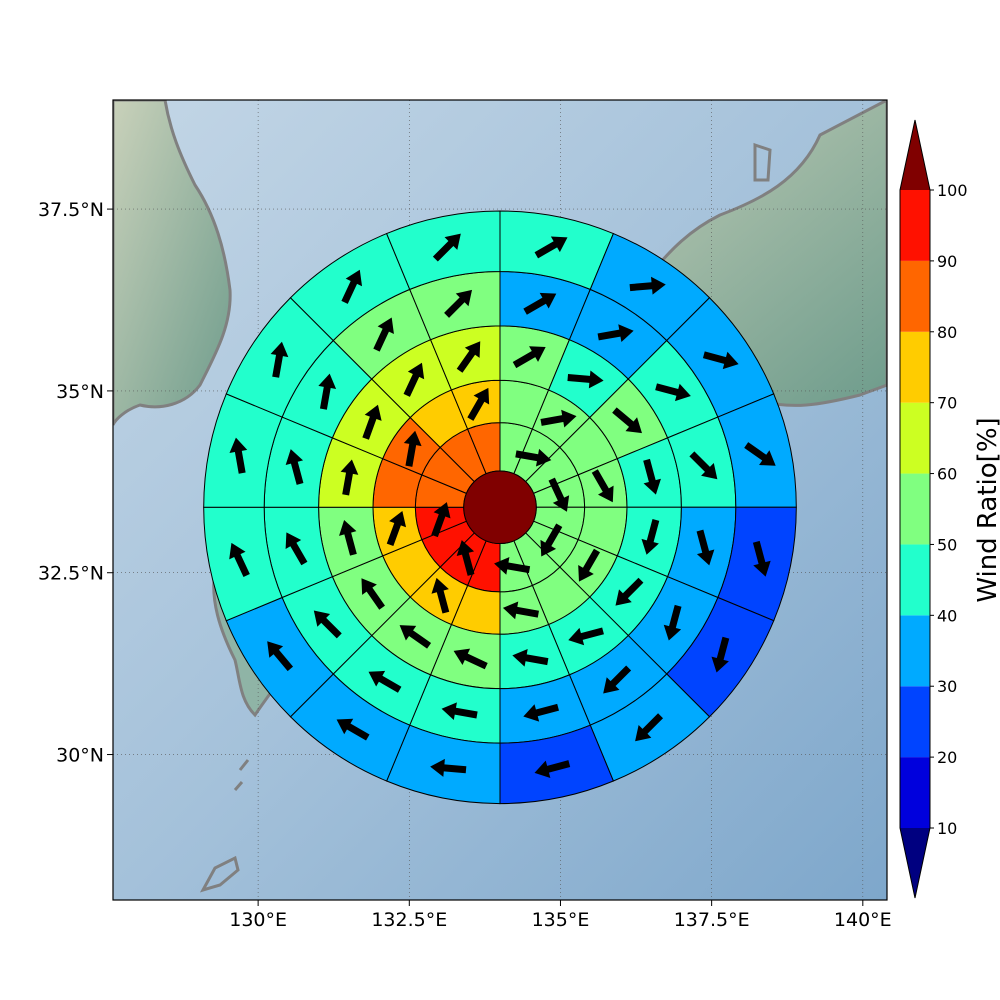 Image resolution: width=1000 pixels, height=1000 pixels. What do you see at coordinates (947, 757) in the screenshot?
I see `colorbar-tick-label: 20` at bounding box center [947, 757].